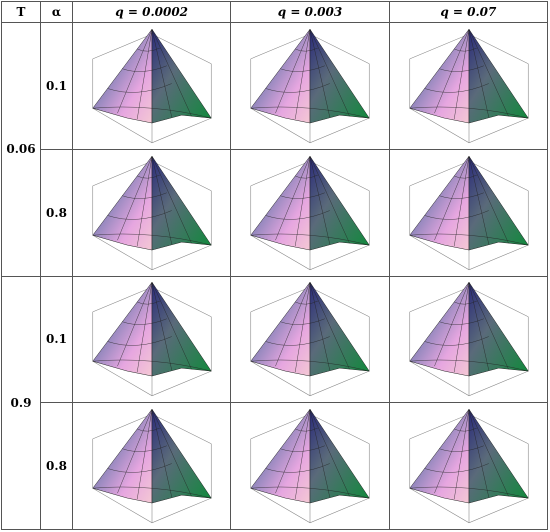 Image resolution: width=550 pixels, height=532 pixels. Describe the element at coordinates (56, 12) in the screenshot. I see `header-cell: α` at that location.